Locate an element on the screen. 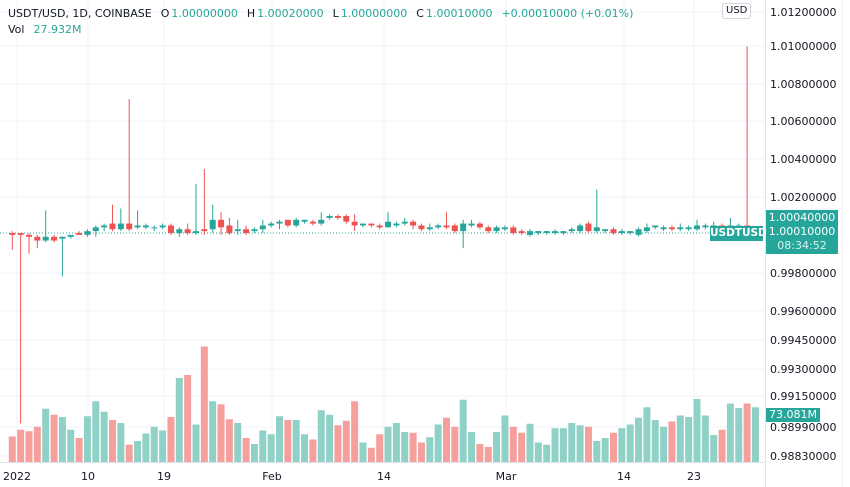 The width and height of the screenshot is (850, 487). currency-button: USD is located at coordinates (737, 11).